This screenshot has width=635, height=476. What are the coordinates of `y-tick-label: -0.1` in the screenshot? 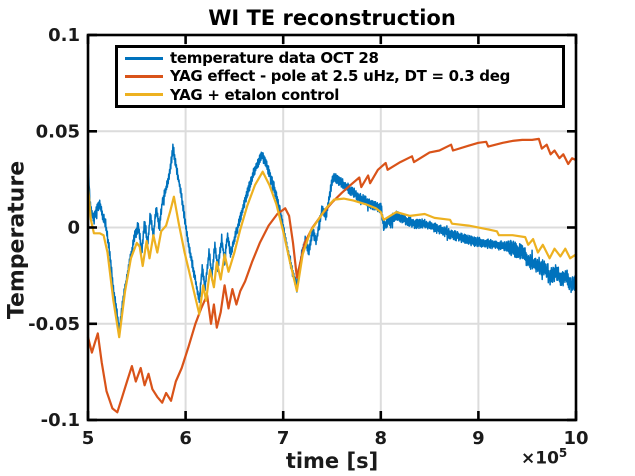 It's located at (60, 420).